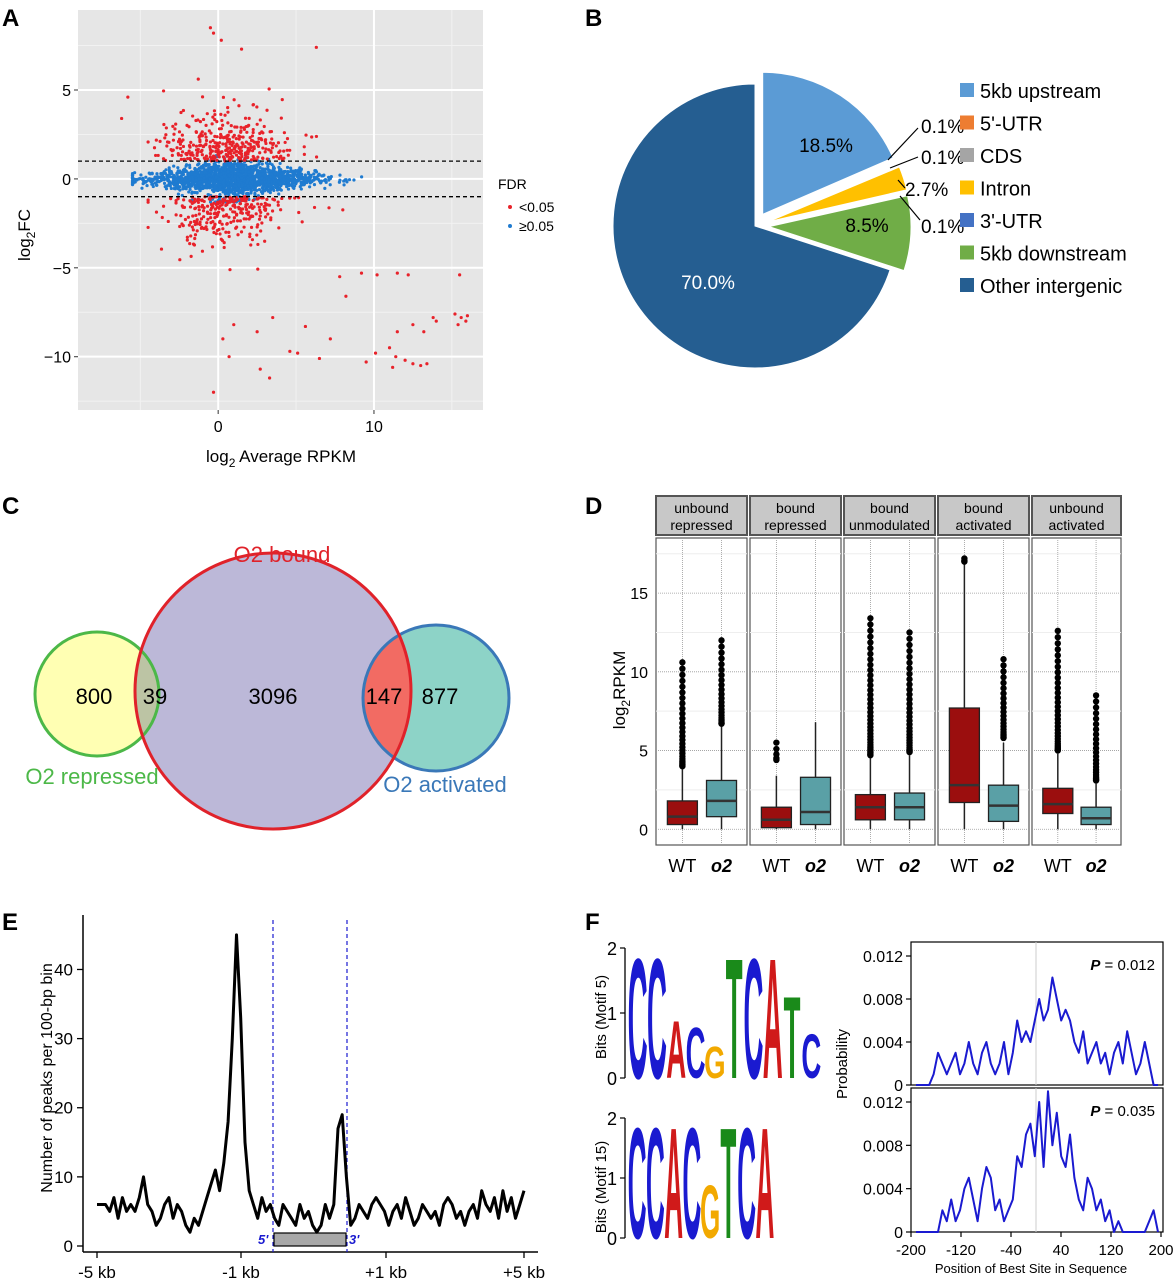 The width and height of the screenshot is (1173, 1280). What do you see at coordinates (1122, 965) in the screenshot?
I see `pvalue-text: P = 0.012` at bounding box center [1122, 965].